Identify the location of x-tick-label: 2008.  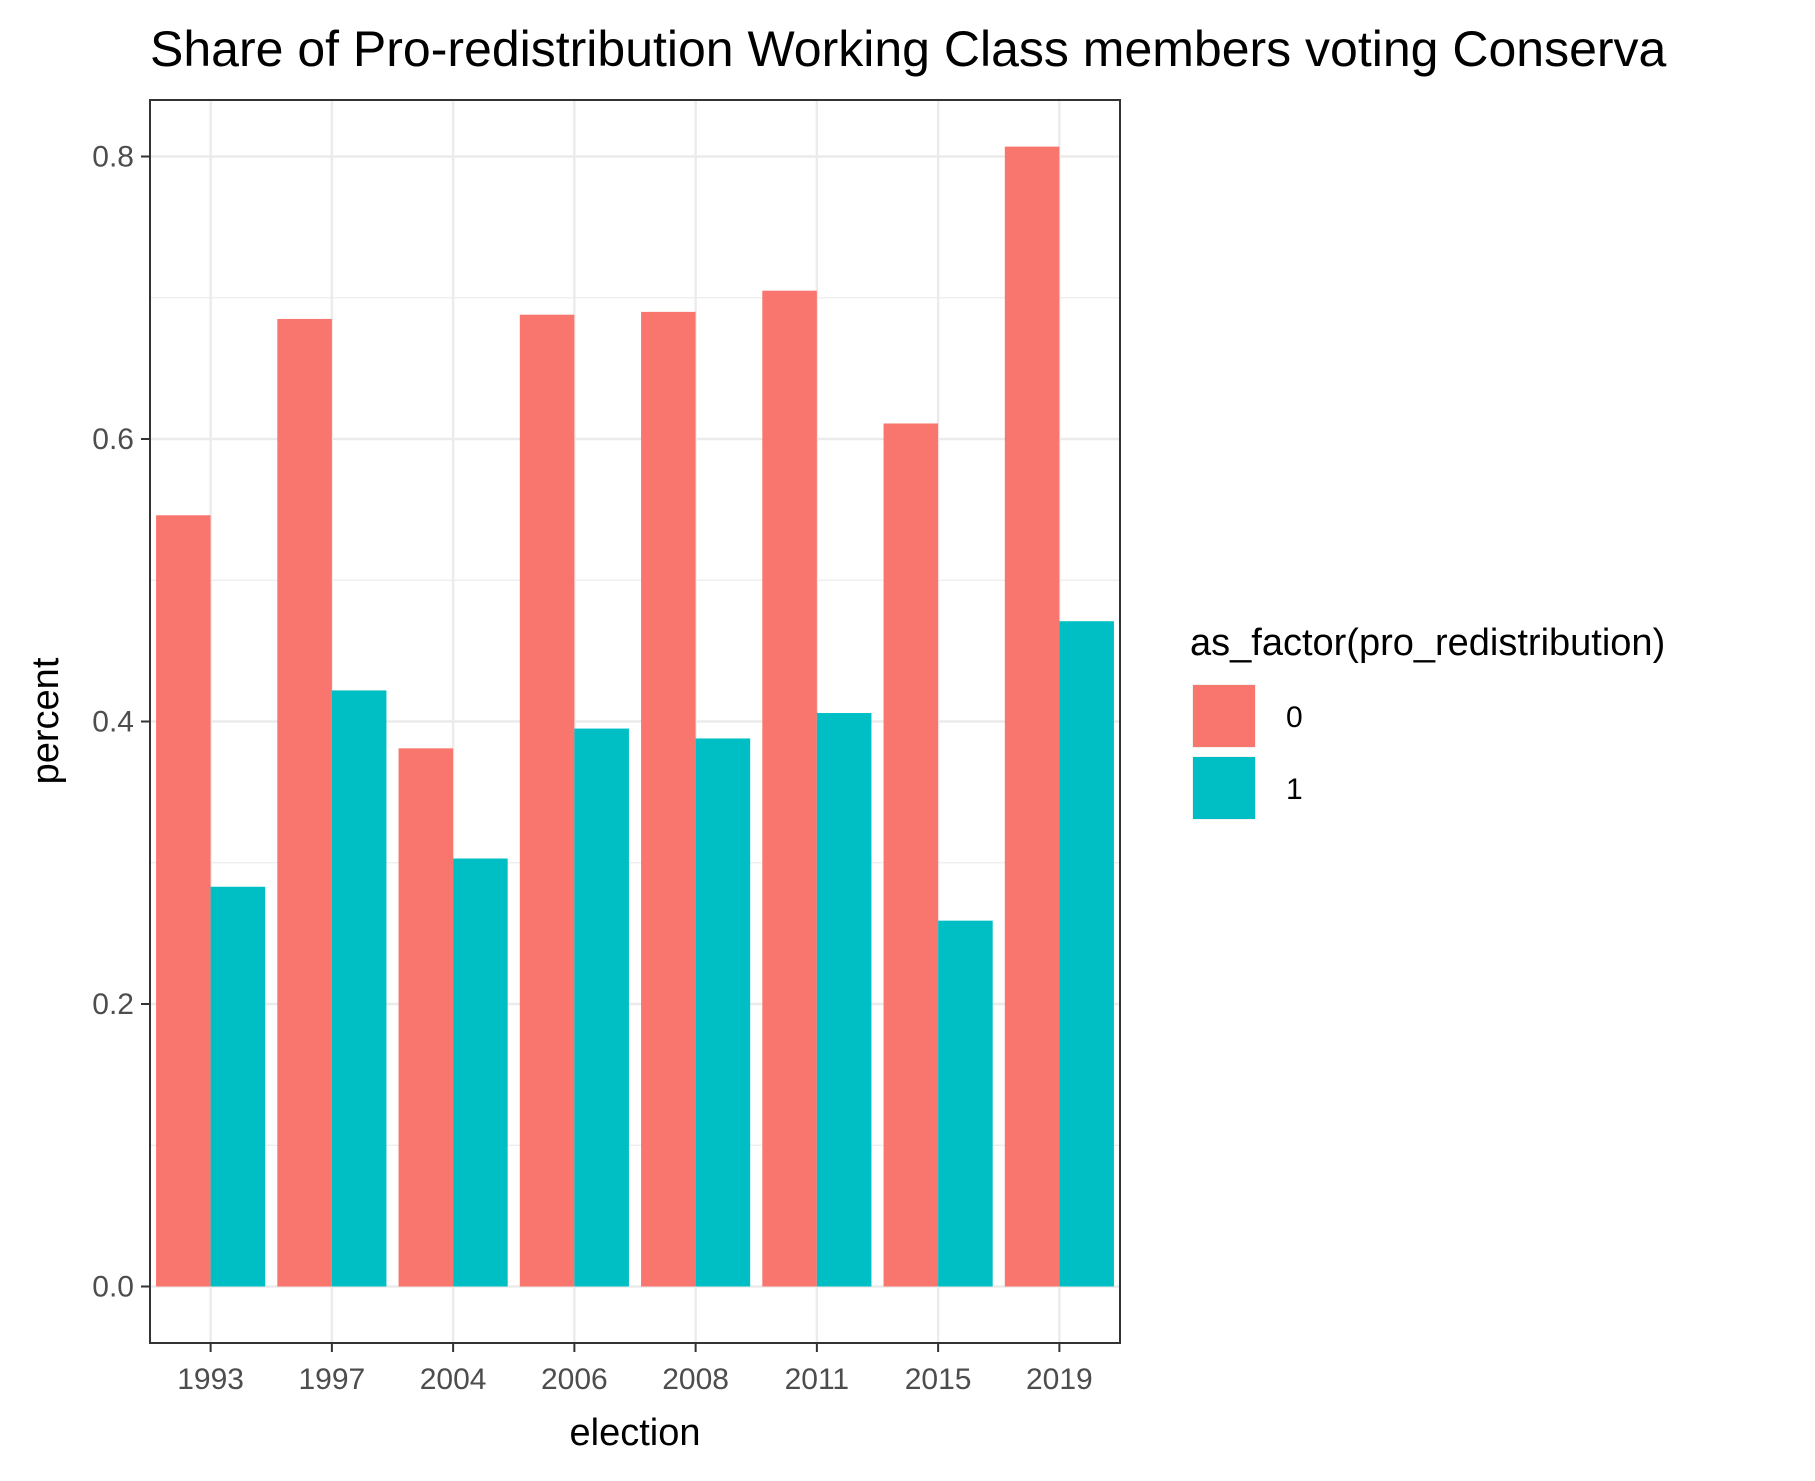
(695, 1379).